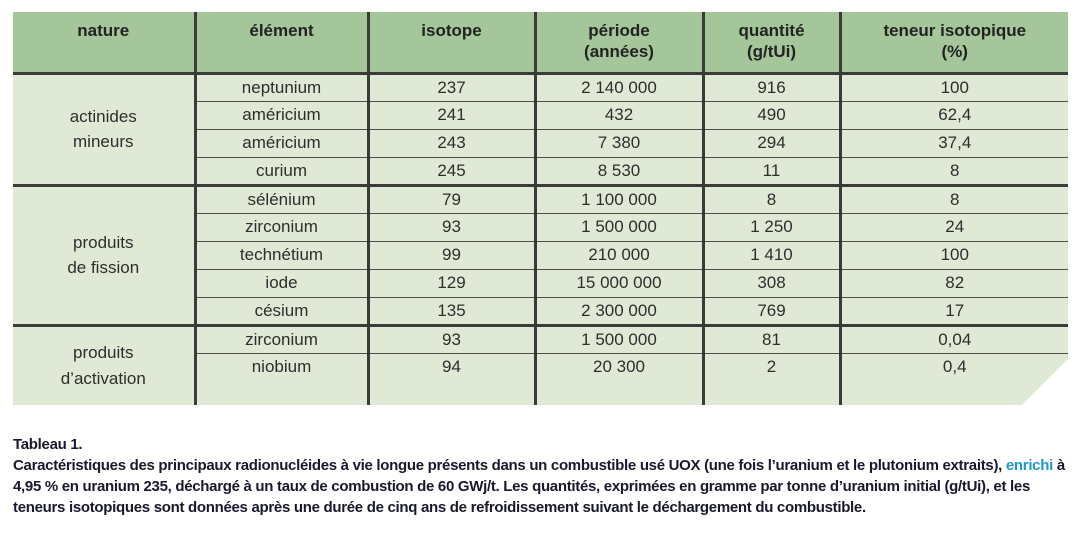 The width and height of the screenshot is (1082, 545). What do you see at coordinates (619, 367) in the screenshot?
I see `period-cell: 20 300` at bounding box center [619, 367].